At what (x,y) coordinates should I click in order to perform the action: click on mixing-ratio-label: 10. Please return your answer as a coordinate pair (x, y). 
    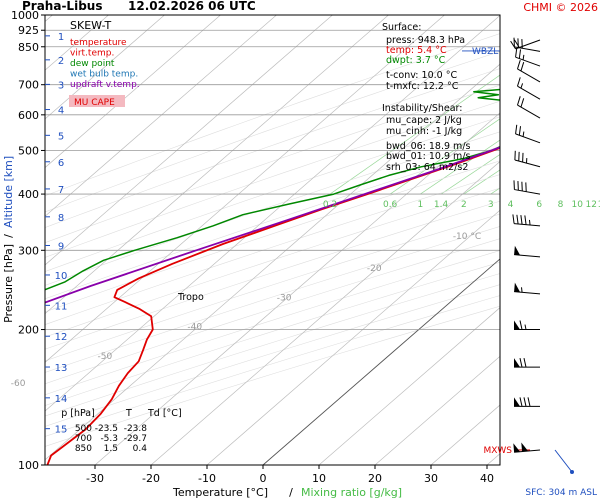
    Looking at the image, I should click on (578, 205).